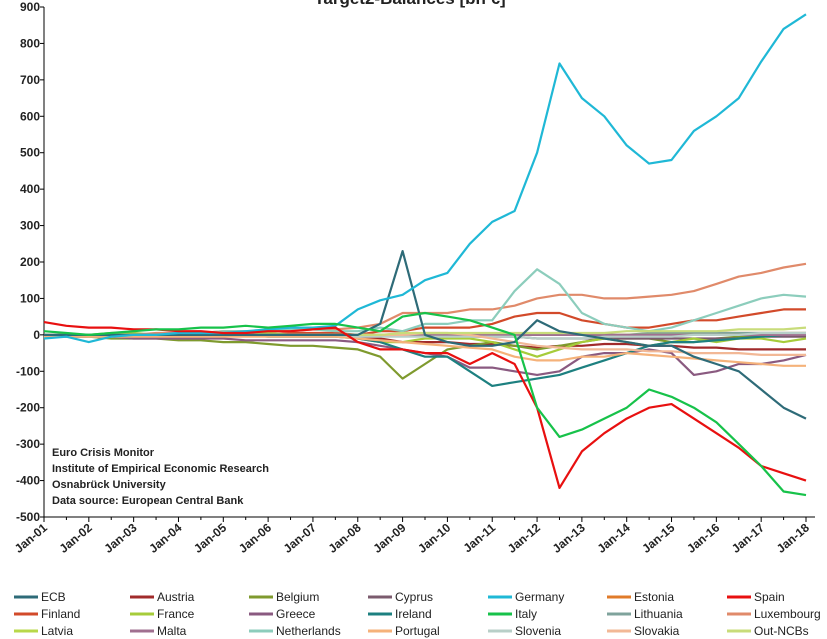 This screenshot has width=827, height=639. What do you see at coordinates (28, 371) in the screenshot?
I see `y-tick-label: -100` at bounding box center [28, 371].